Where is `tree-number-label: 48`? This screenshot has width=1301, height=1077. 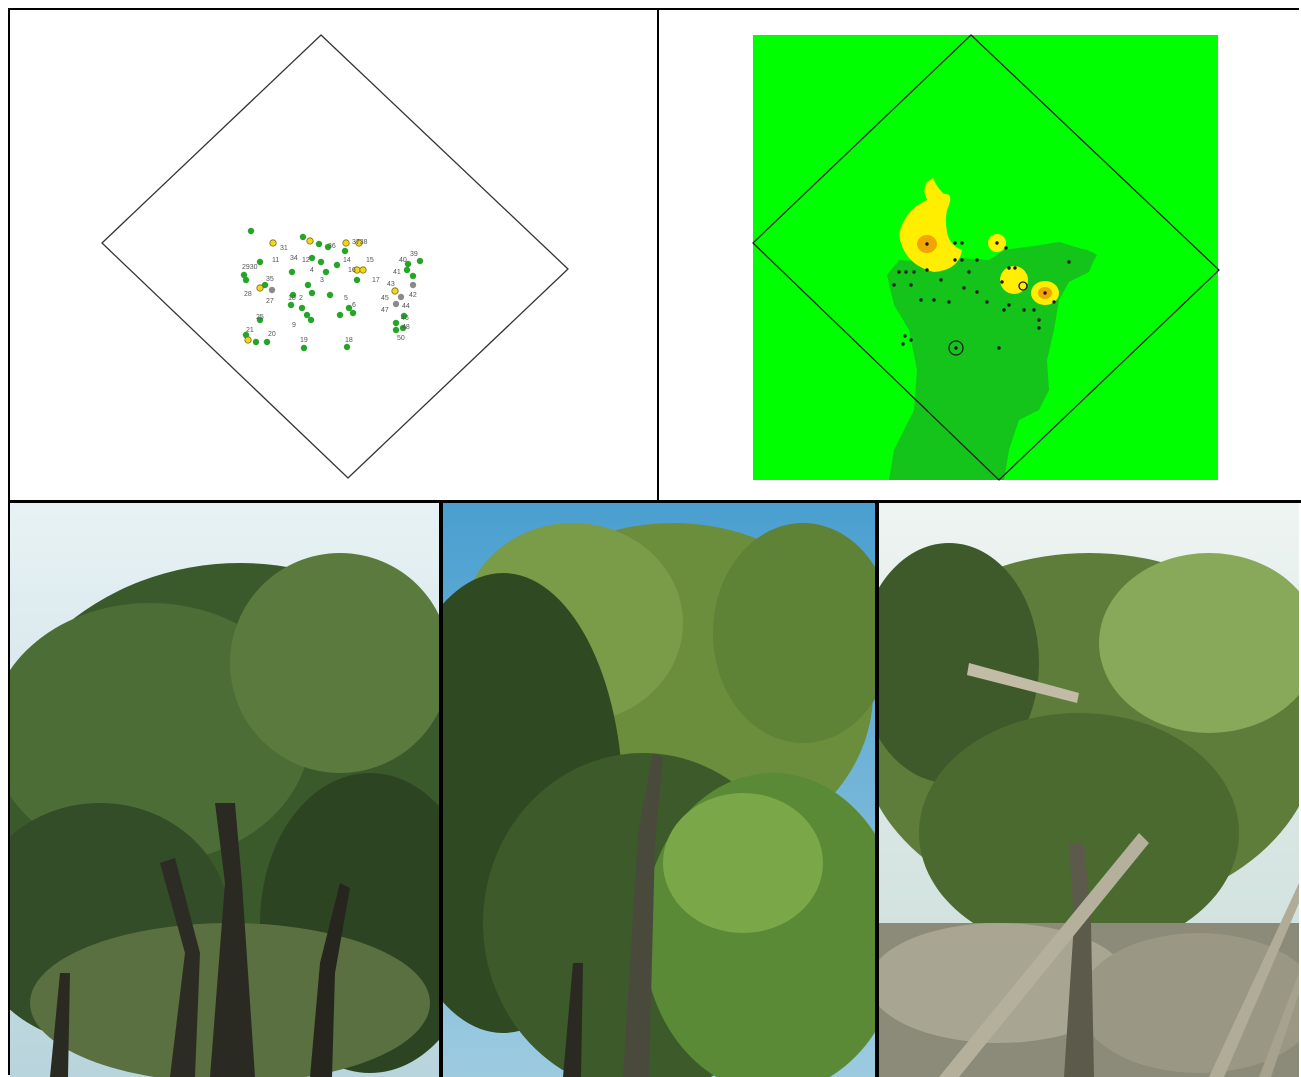
tree-number-label: 48 is located at coordinates (406, 327).